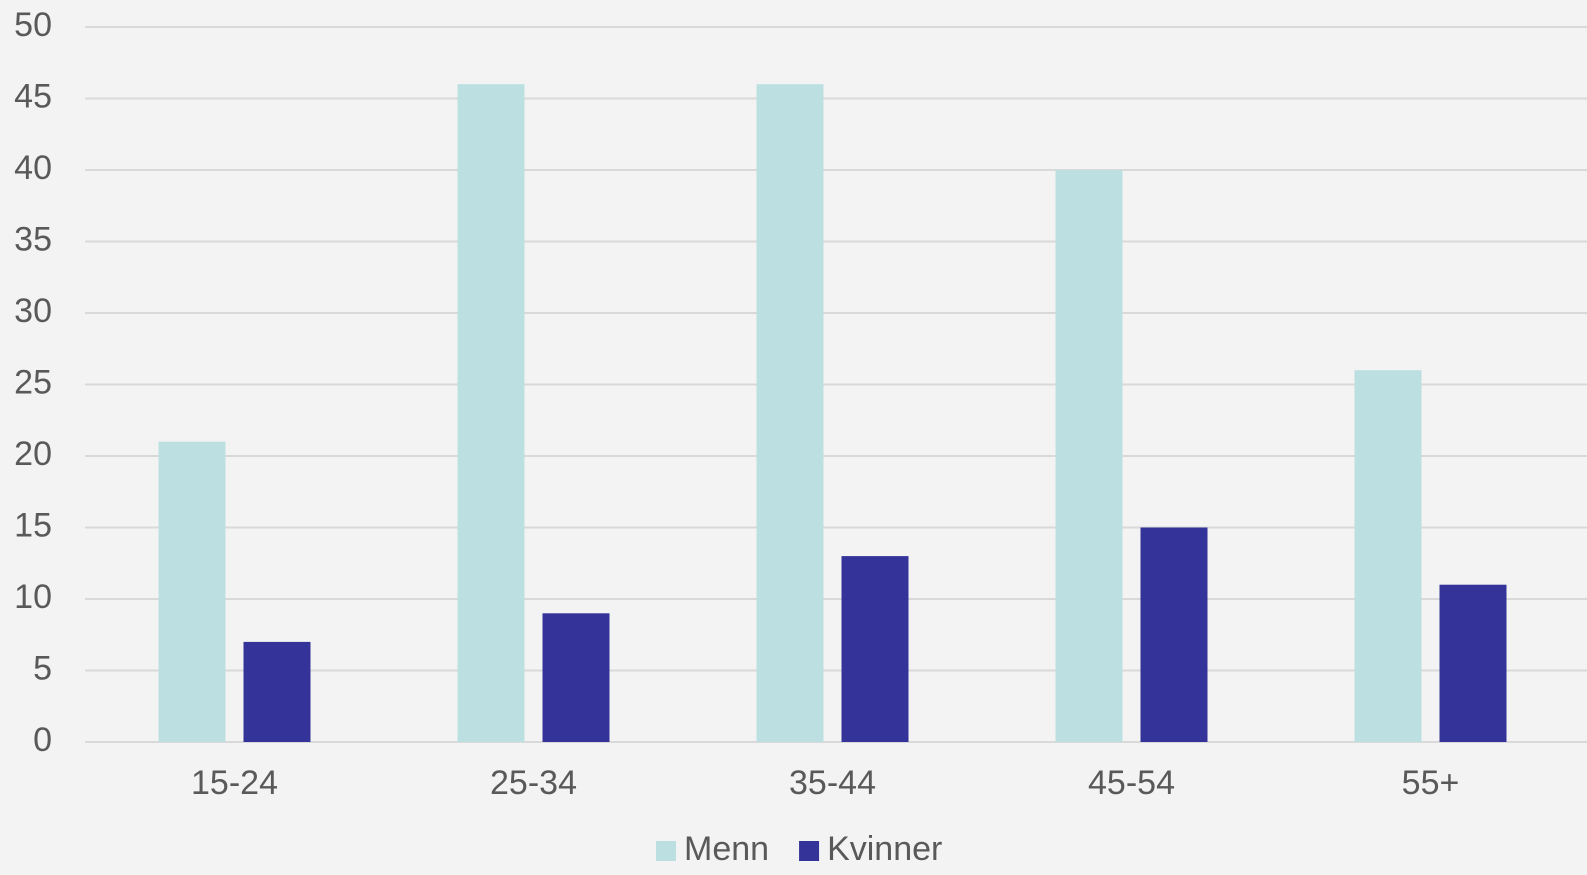 This screenshot has width=1587, height=875. I want to click on y-tick-label: 35, so click(33, 239).